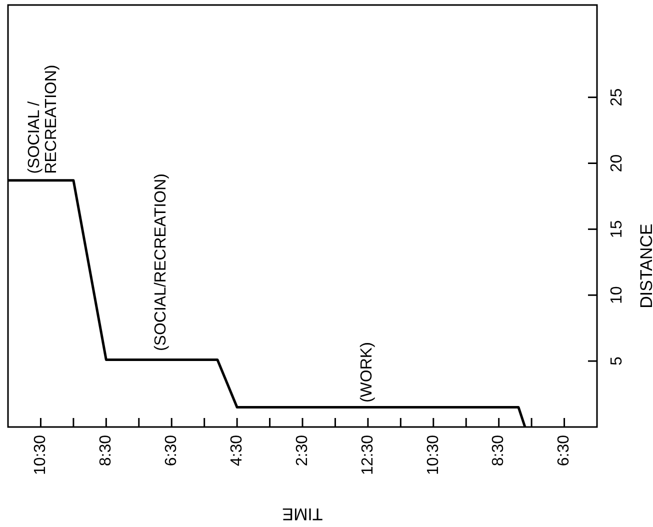  What do you see at coordinates (161, 263) in the screenshot?
I see `annotation: (SOCIAL/RECREATION)` at bounding box center [161, 263].